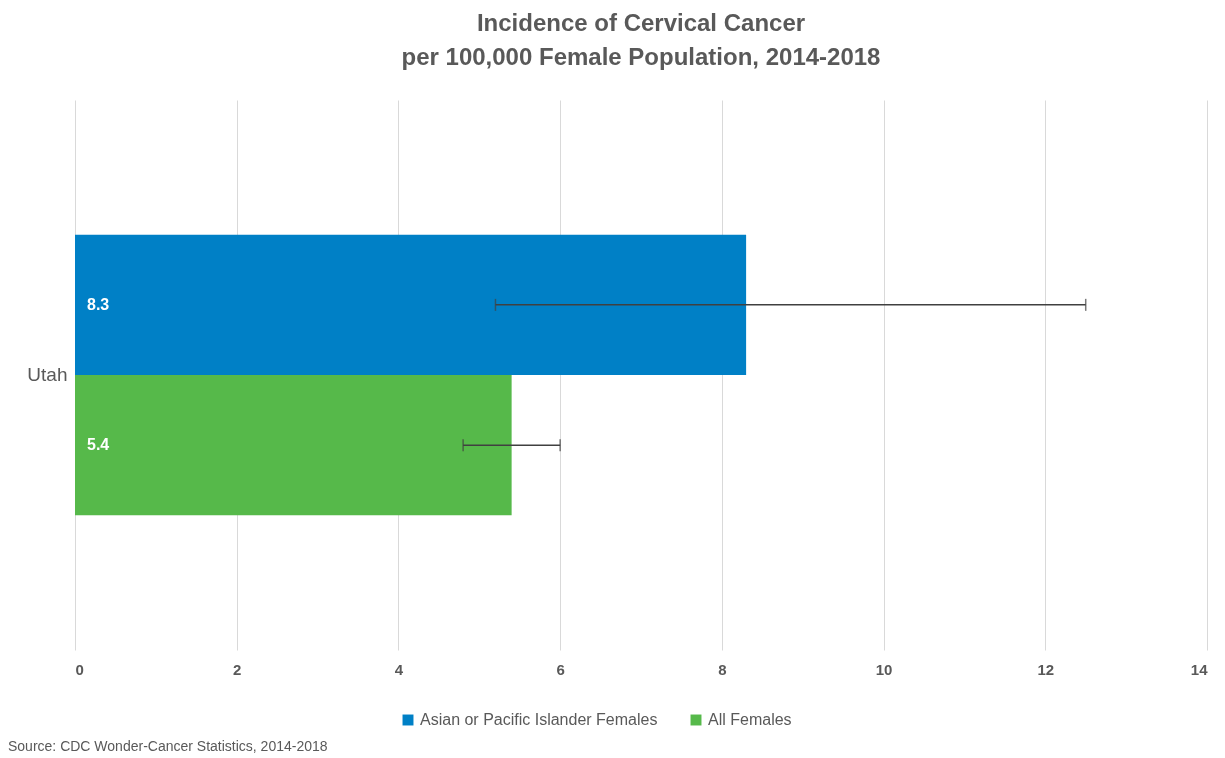  What do you see at coordinates (884, 669) in the screenshot?
I see `x-tick-label: 10` at bounding box center [884, 669].